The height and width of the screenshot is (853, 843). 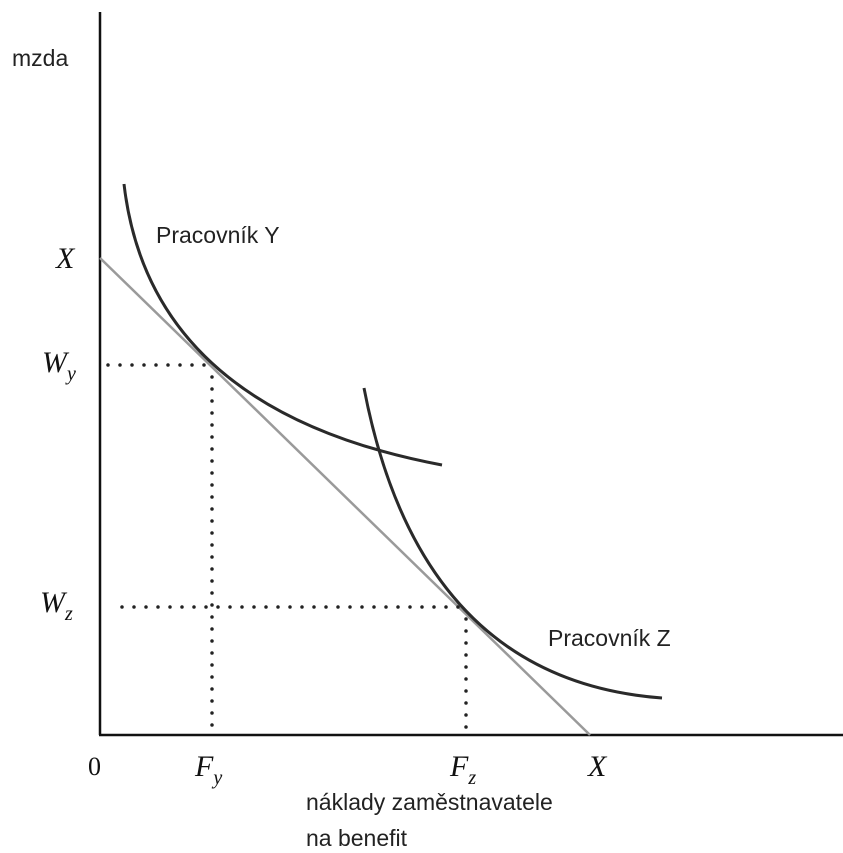 I want to click on origin-label: 0, so click(x=94, y=766).